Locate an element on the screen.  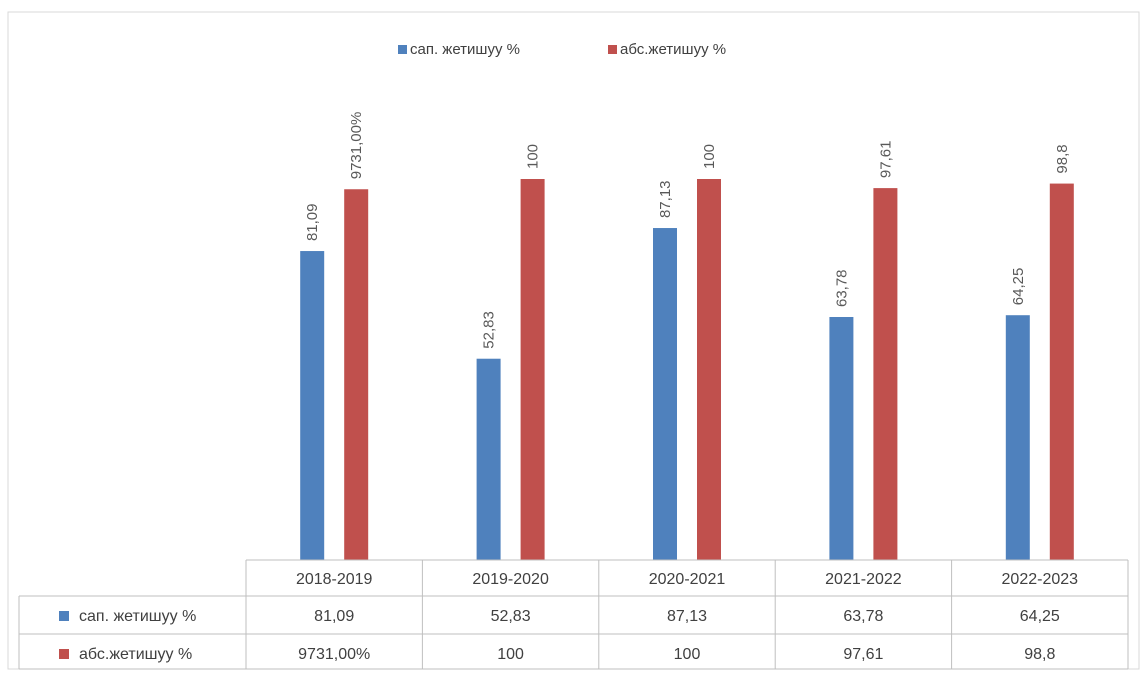
category-label: 2018-2019 is located at coordinates (334, 579).